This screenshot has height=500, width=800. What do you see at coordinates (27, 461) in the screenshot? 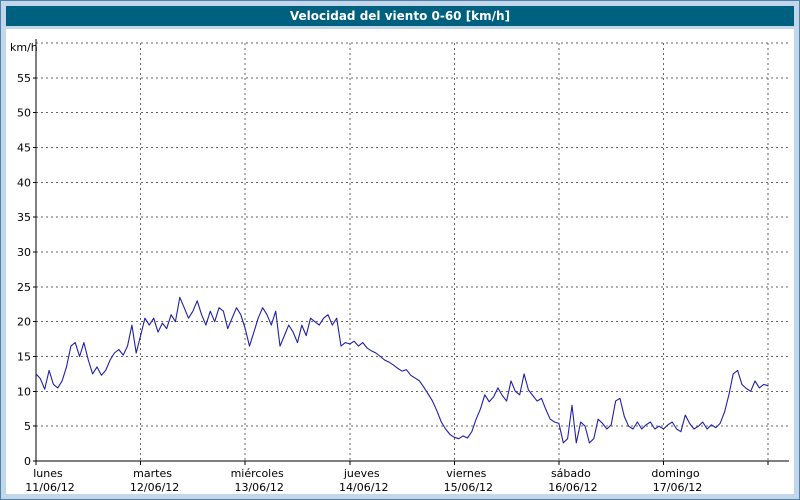
I see `y-tick-label: 0` at bounding box center [27, 461].